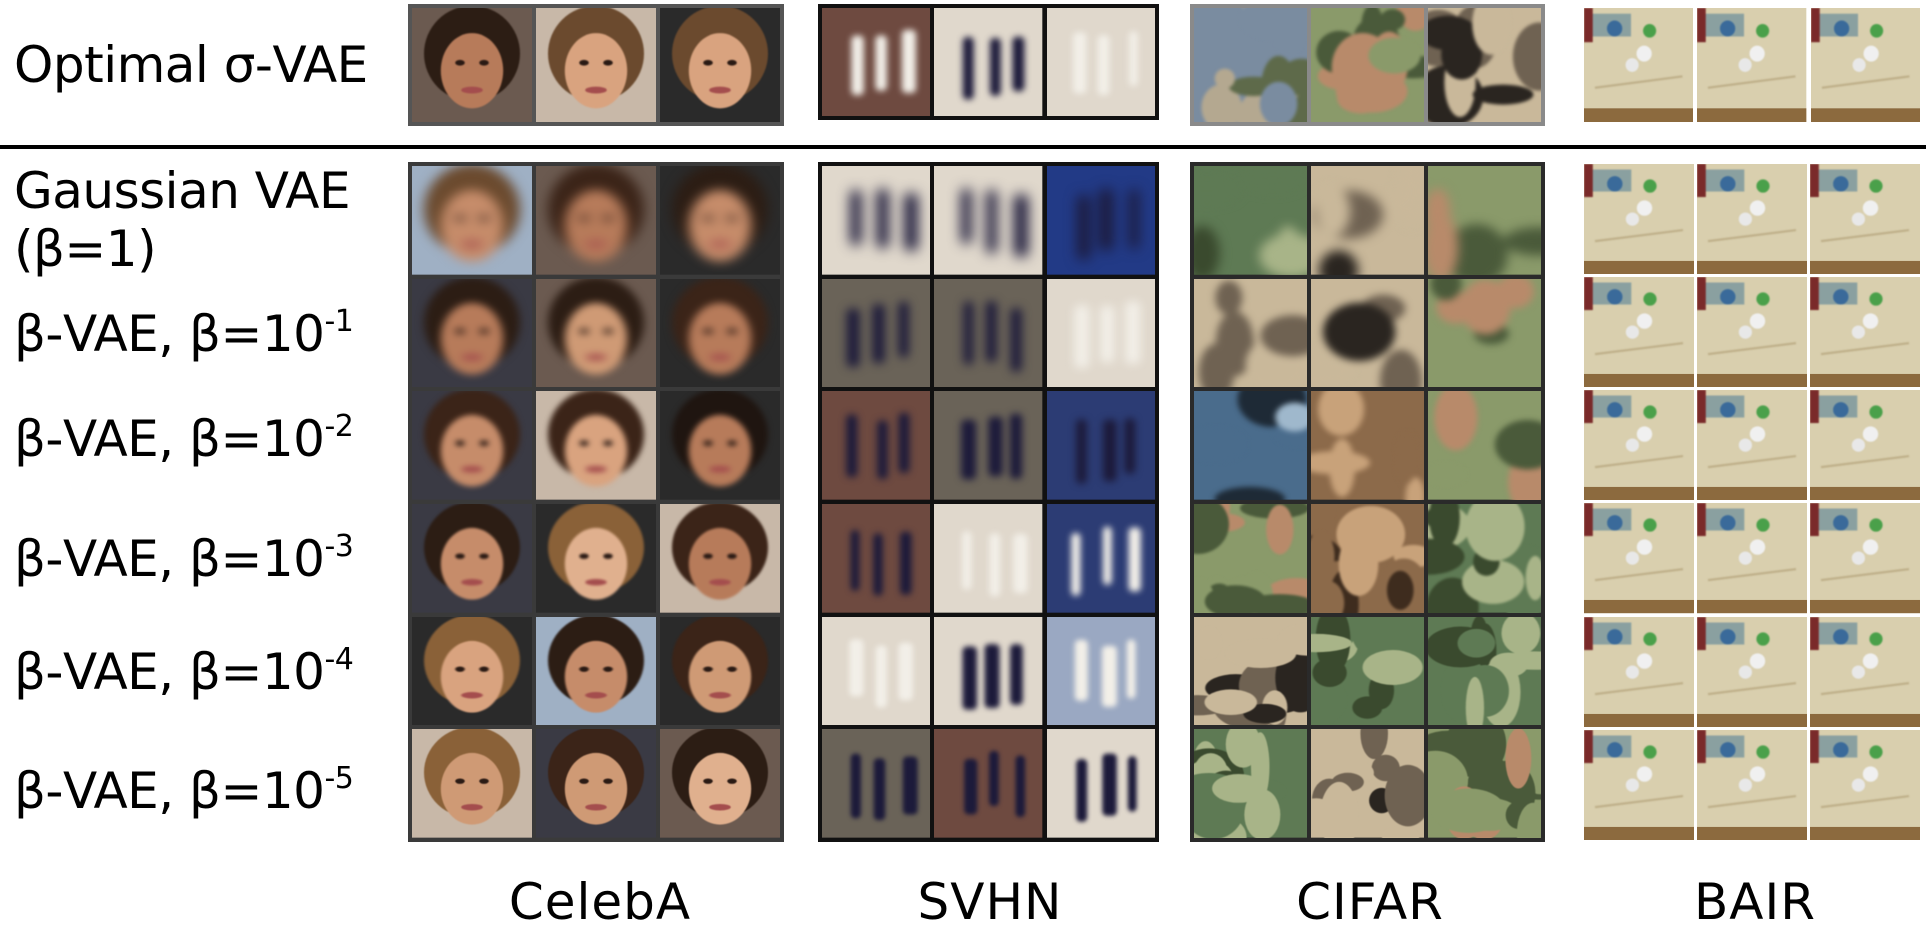 This screenshot has height=942, width=1926. I want to click on row-label-optimal-sigma-vae: Optimal σ-VAE, so click(191, 65).